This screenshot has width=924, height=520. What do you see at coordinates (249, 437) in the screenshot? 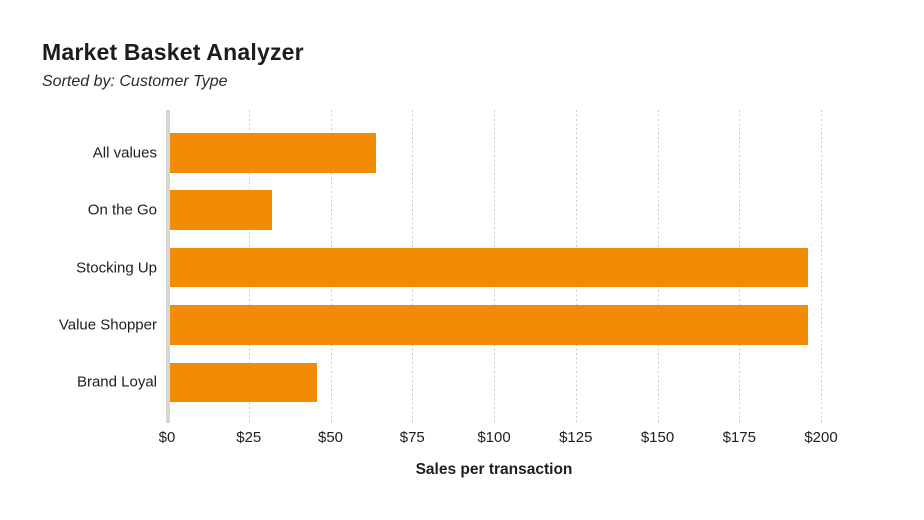
I see `x-tick-label: $25` at bounding box center [249, 437].